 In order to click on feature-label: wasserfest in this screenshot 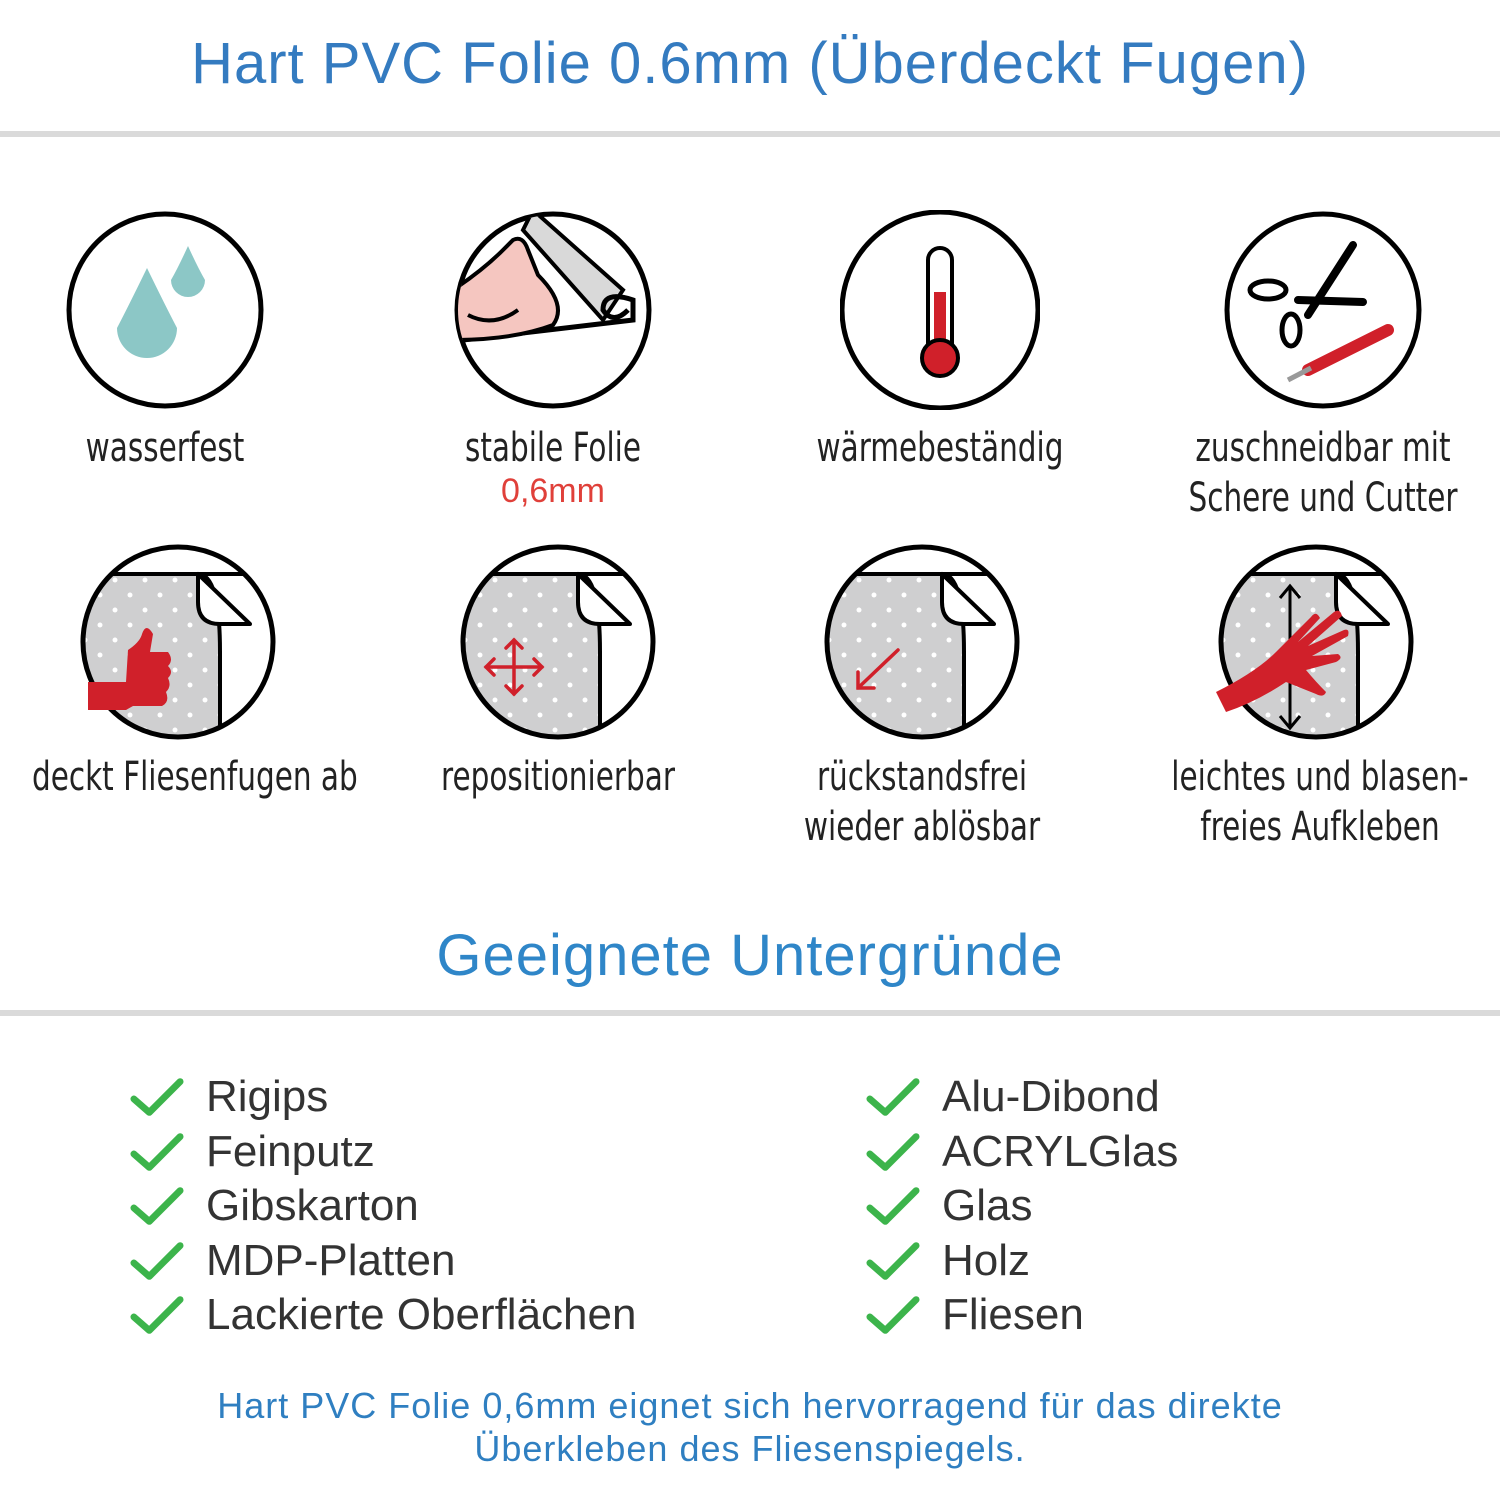, I will do `click(165, 448)`.